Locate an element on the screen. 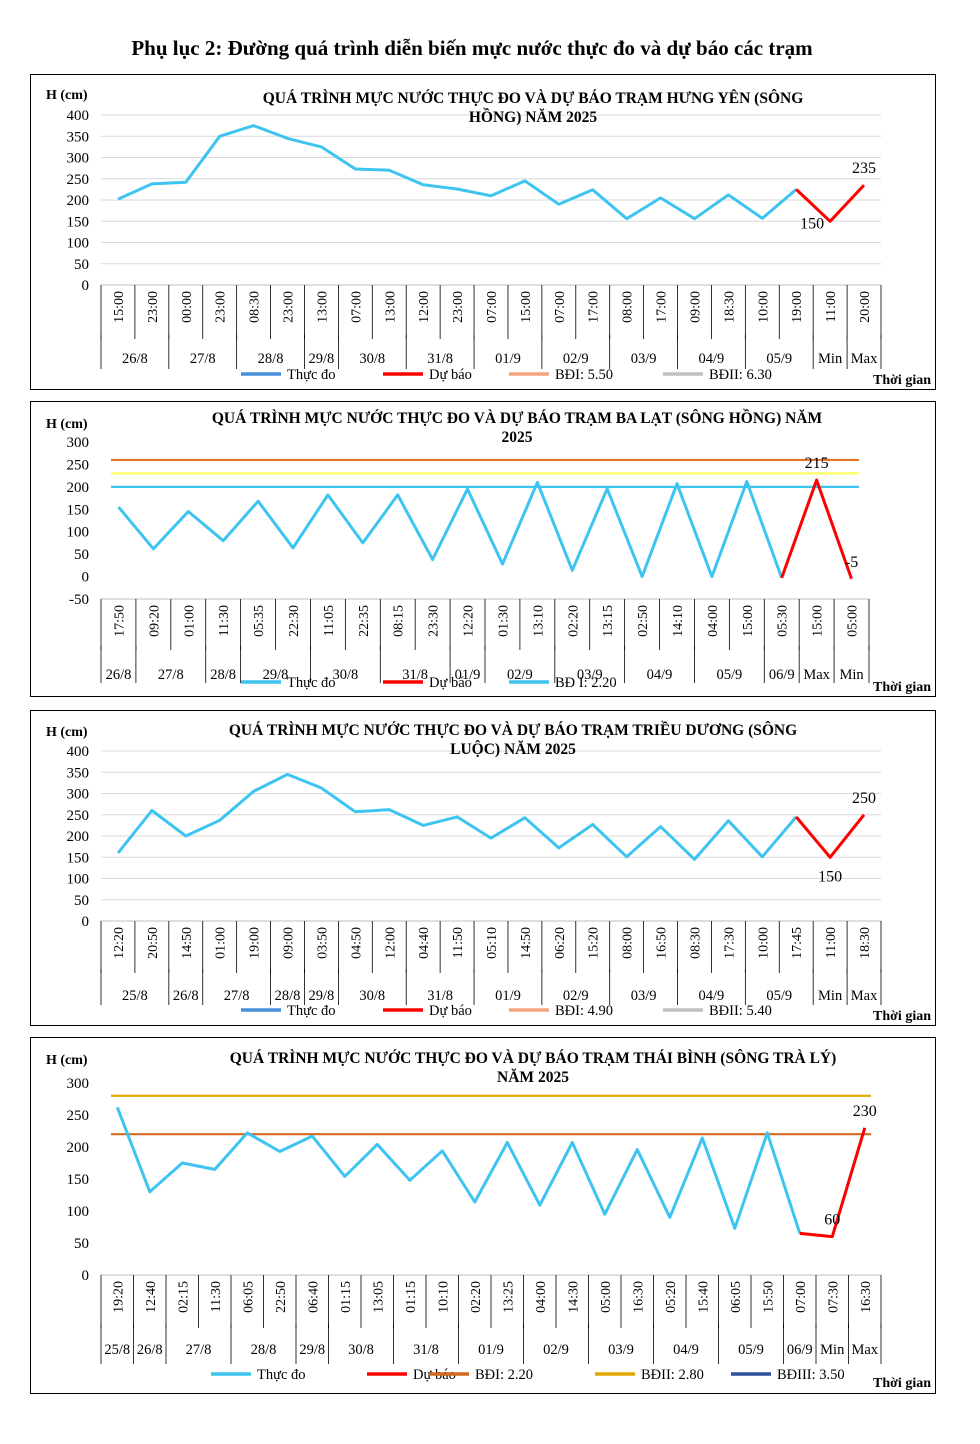 This screenshot has width=980, height=1444. time-tick-label: 13:25 is located at coordinates (508, 1297).